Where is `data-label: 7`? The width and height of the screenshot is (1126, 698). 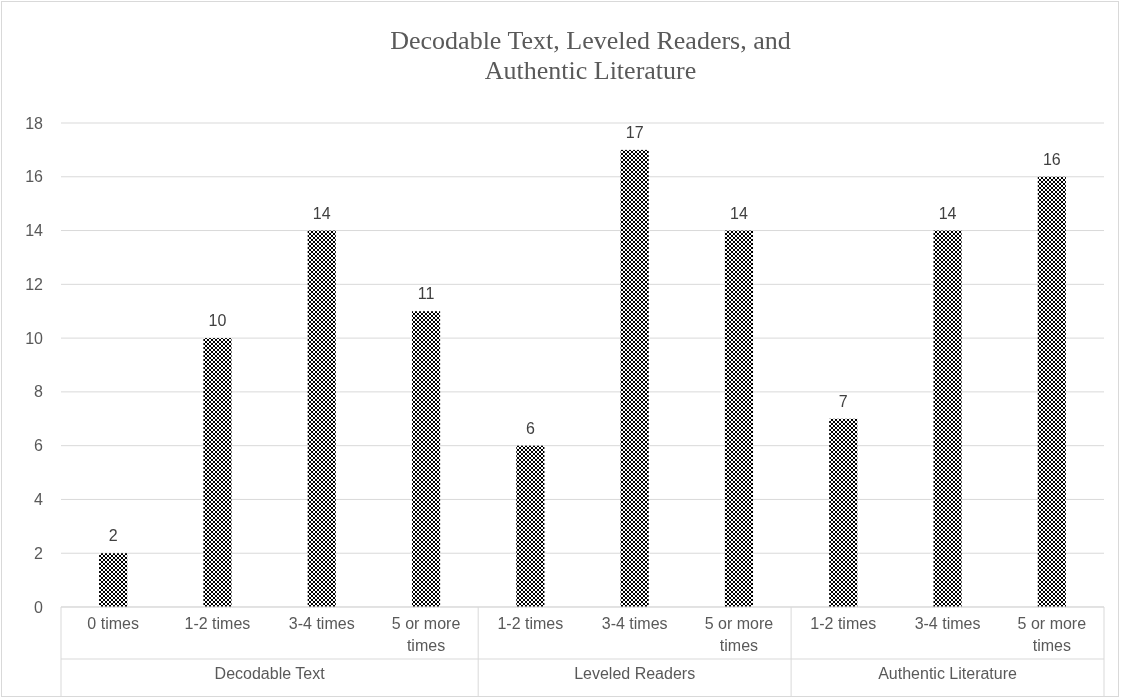
data-label: 7 is located at coordinates (843, 401).